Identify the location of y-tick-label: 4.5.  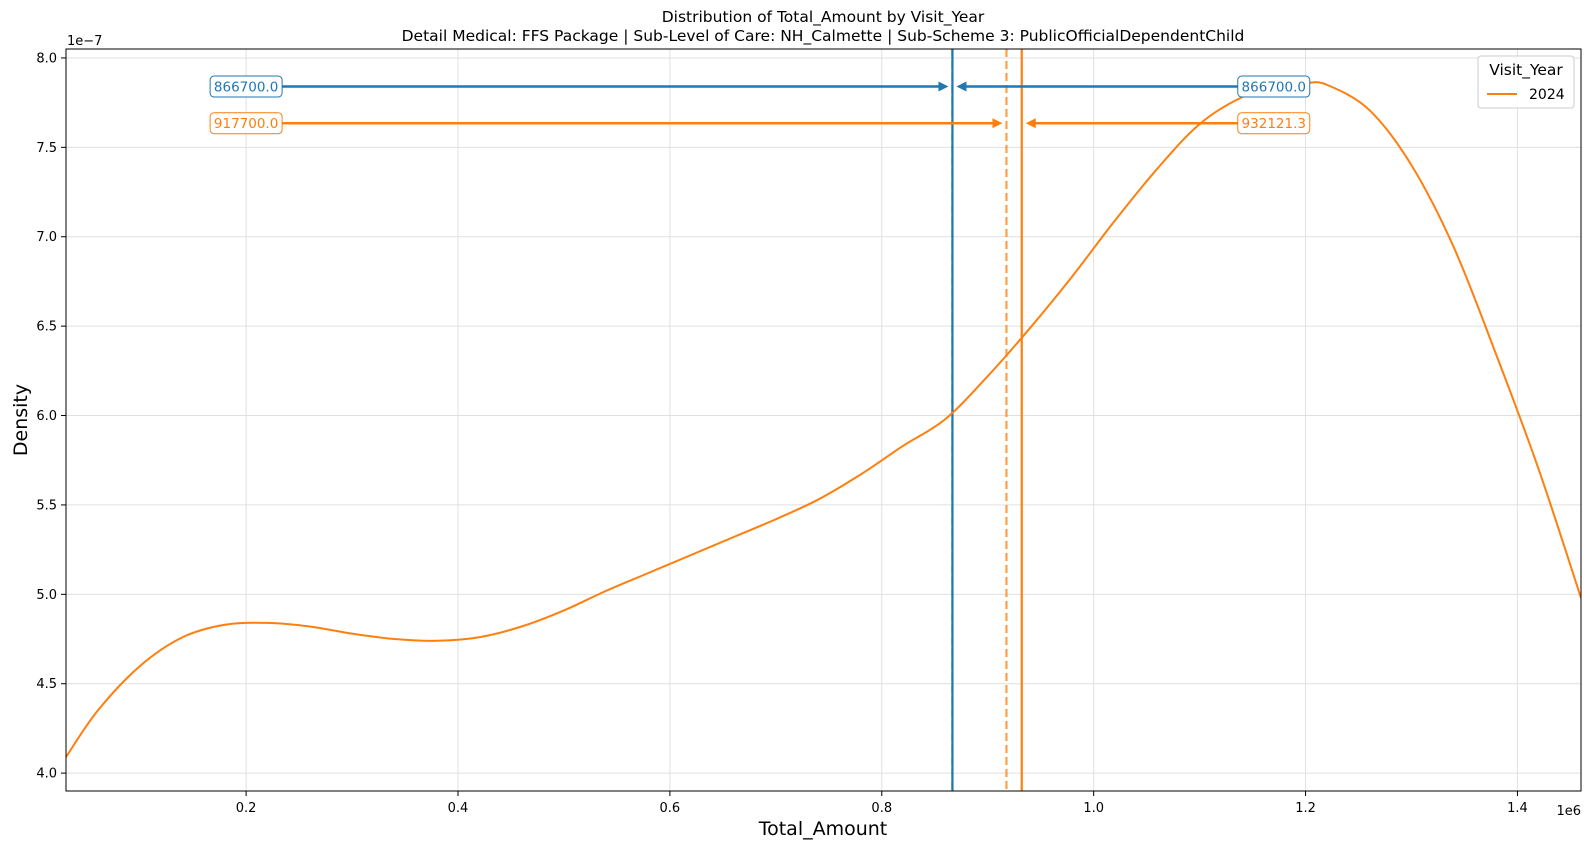
(46, 684).